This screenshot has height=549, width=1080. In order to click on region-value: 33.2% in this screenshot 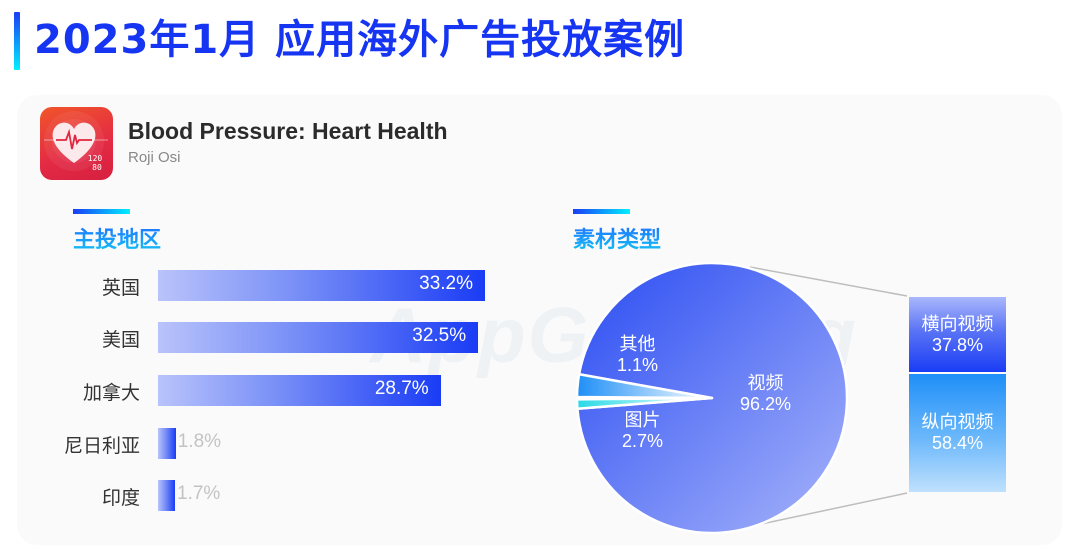, I will do `click(446, 283)`.